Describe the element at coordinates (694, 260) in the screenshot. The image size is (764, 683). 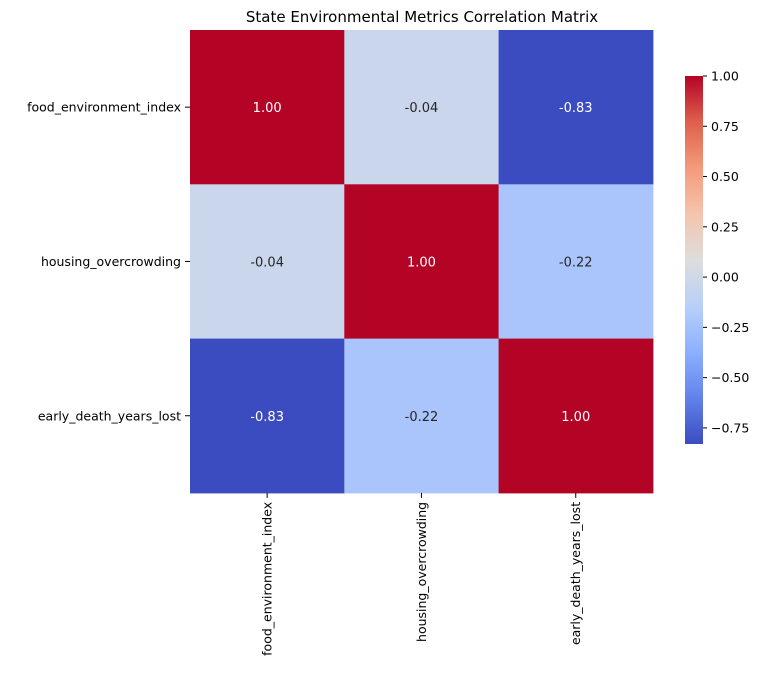
I see `colorbar-gradient` at that location.